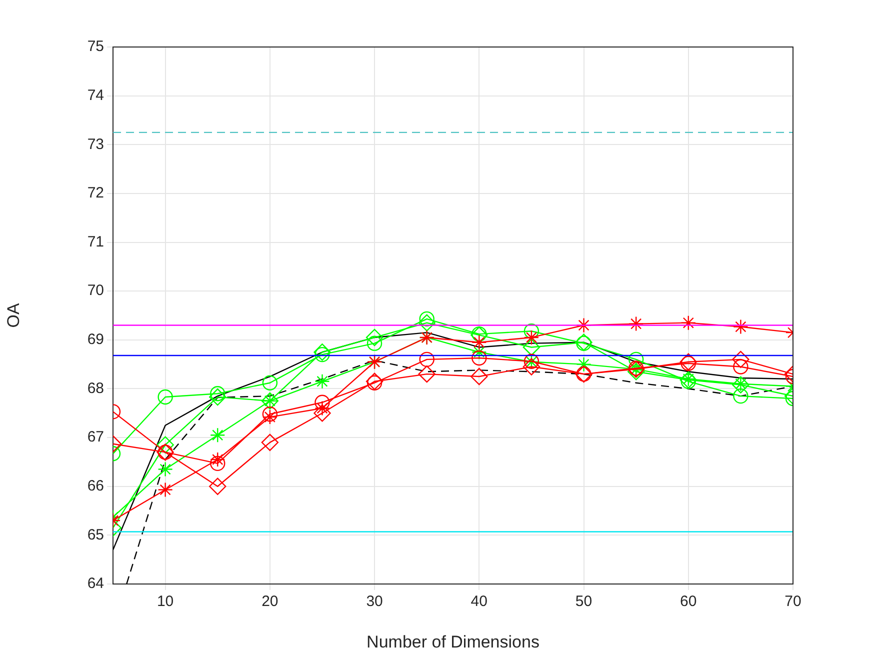 This screenshot has height=657, width=875. What do you see at coordinates (270, 601) in the screenshot?
I see `x-tick-label: 20` at bounding box center [270, 601].